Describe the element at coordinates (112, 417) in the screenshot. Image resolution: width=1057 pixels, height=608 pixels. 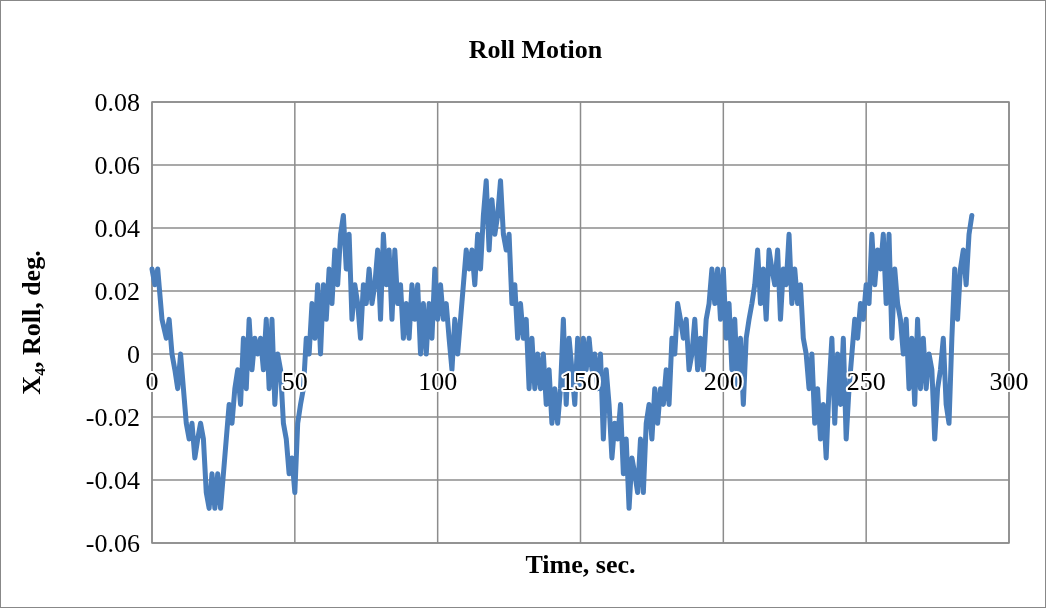
I see `y-tick-label: -0.02` at that location.